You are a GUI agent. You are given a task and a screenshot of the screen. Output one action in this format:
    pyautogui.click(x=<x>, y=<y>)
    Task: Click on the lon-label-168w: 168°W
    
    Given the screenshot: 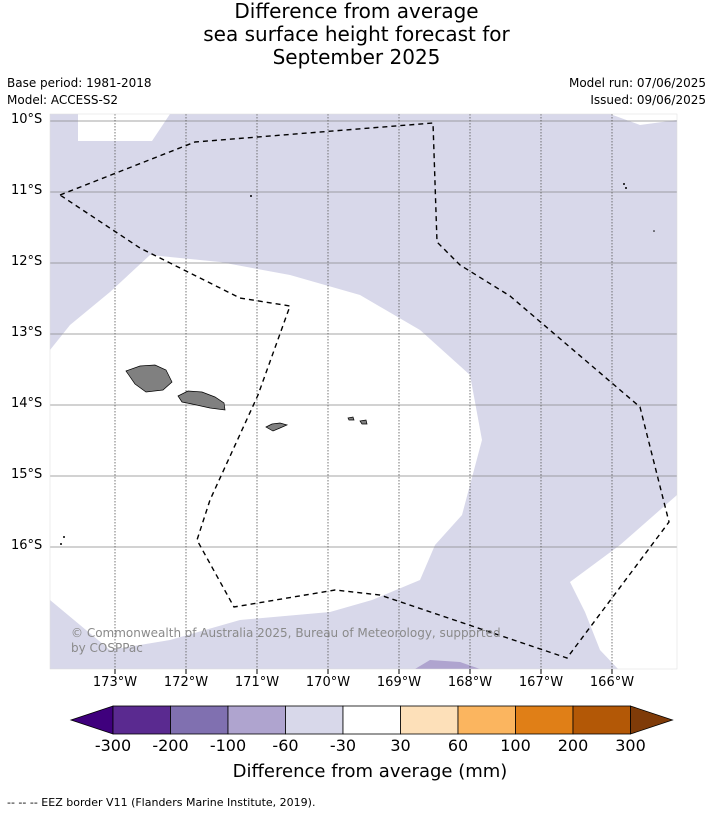 What is the action you would take?
    pyautogui.click(x=470, y=682)
    